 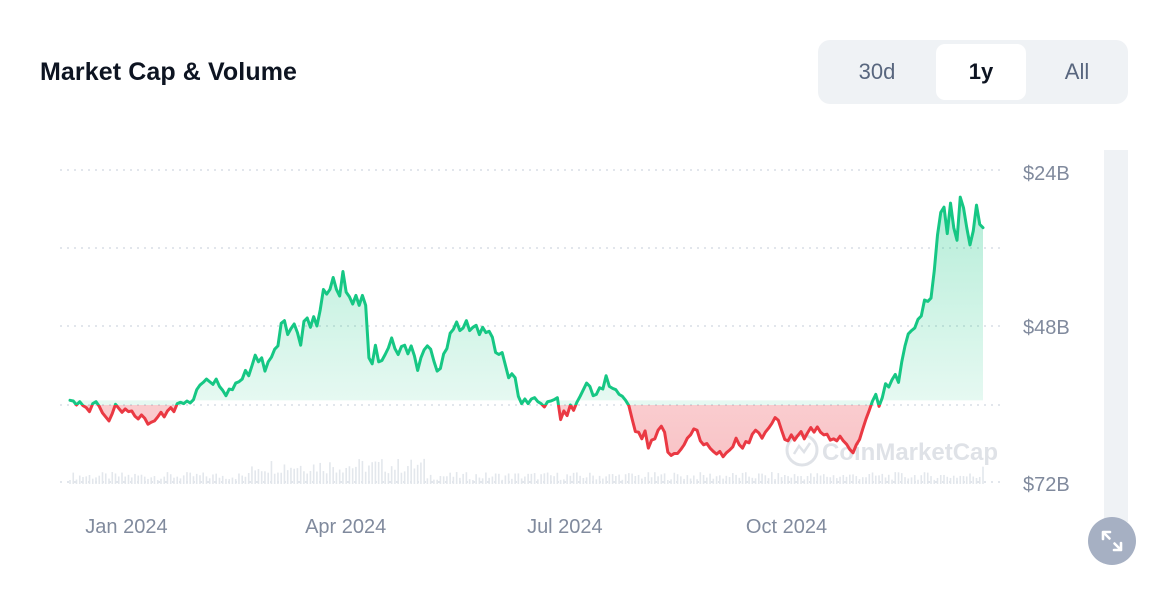 I want to click on y-axis: $24B $48B $72B, so click(x=1046, y=329).